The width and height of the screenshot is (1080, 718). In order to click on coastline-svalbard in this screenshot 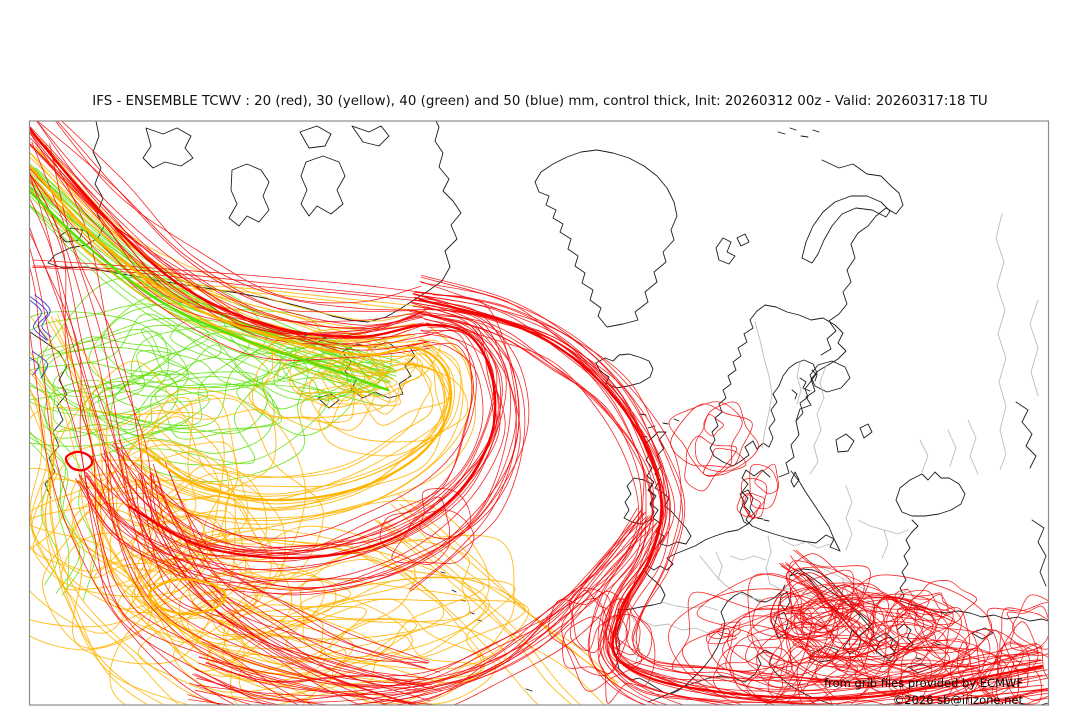, I will do `click(732, 249)`.